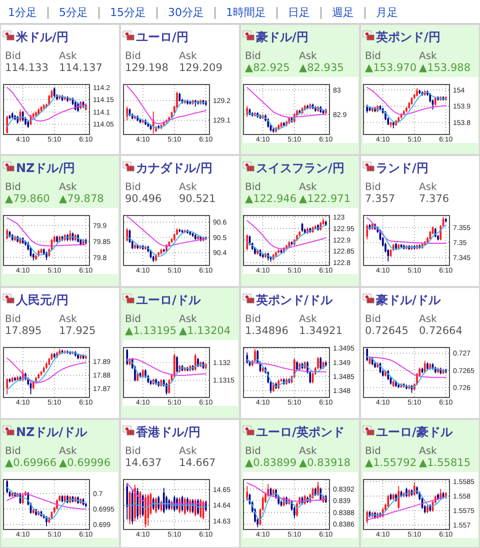 The height and width of the screenshot is (548, 480). I want to click on chart-title: ランド/円, so click(402, 168).